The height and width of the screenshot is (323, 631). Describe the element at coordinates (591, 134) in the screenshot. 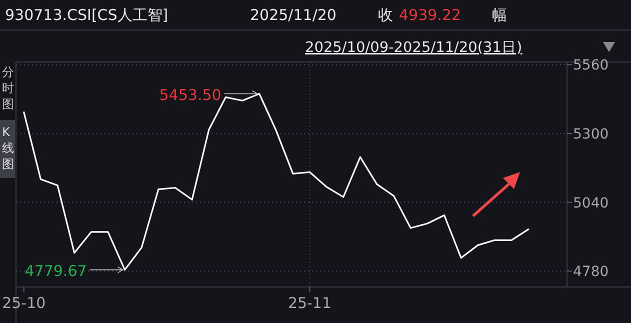

I see `y-tick-label: 5300` at that location.